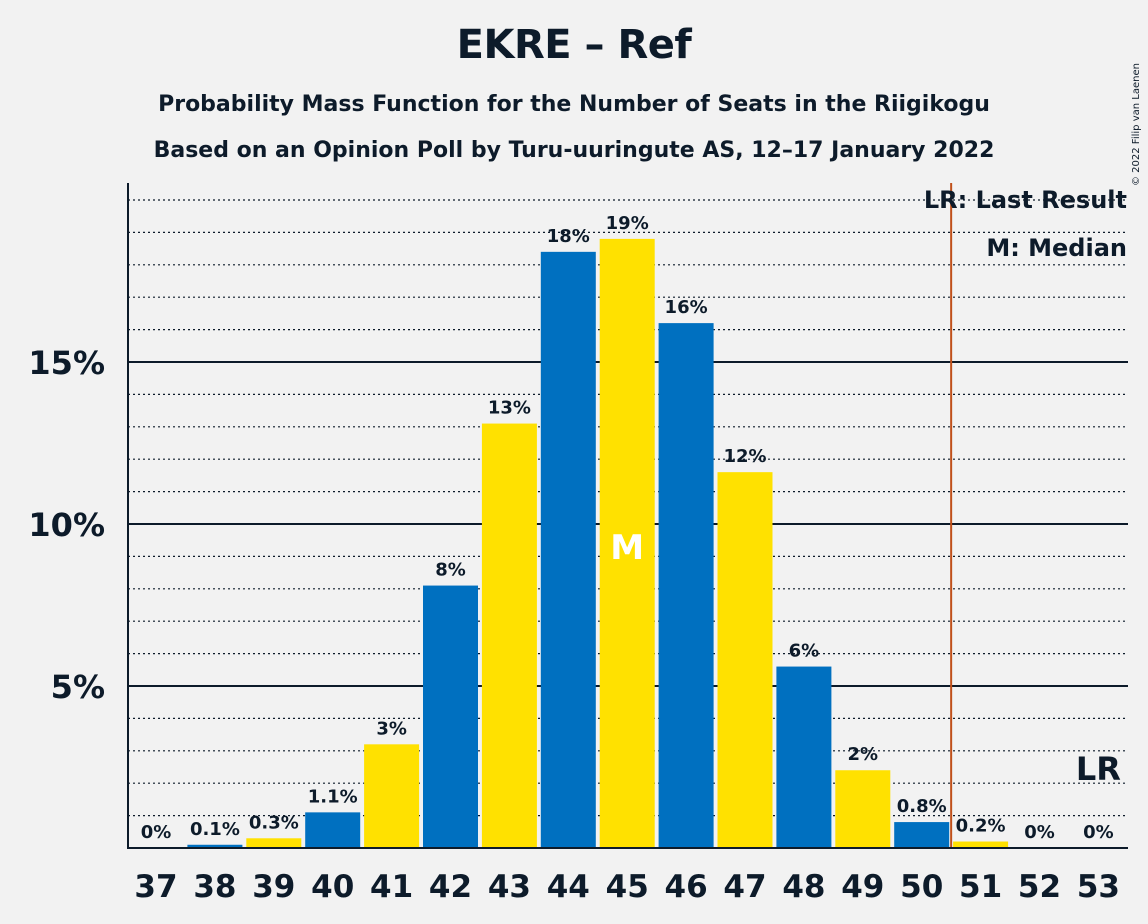 The height and width of the screenshot is (924, 1148). What do you see at coordinates (509, 408) in the screenshot?
I see `data-label-seat-43: 13%` at bounding box center [509, 408].